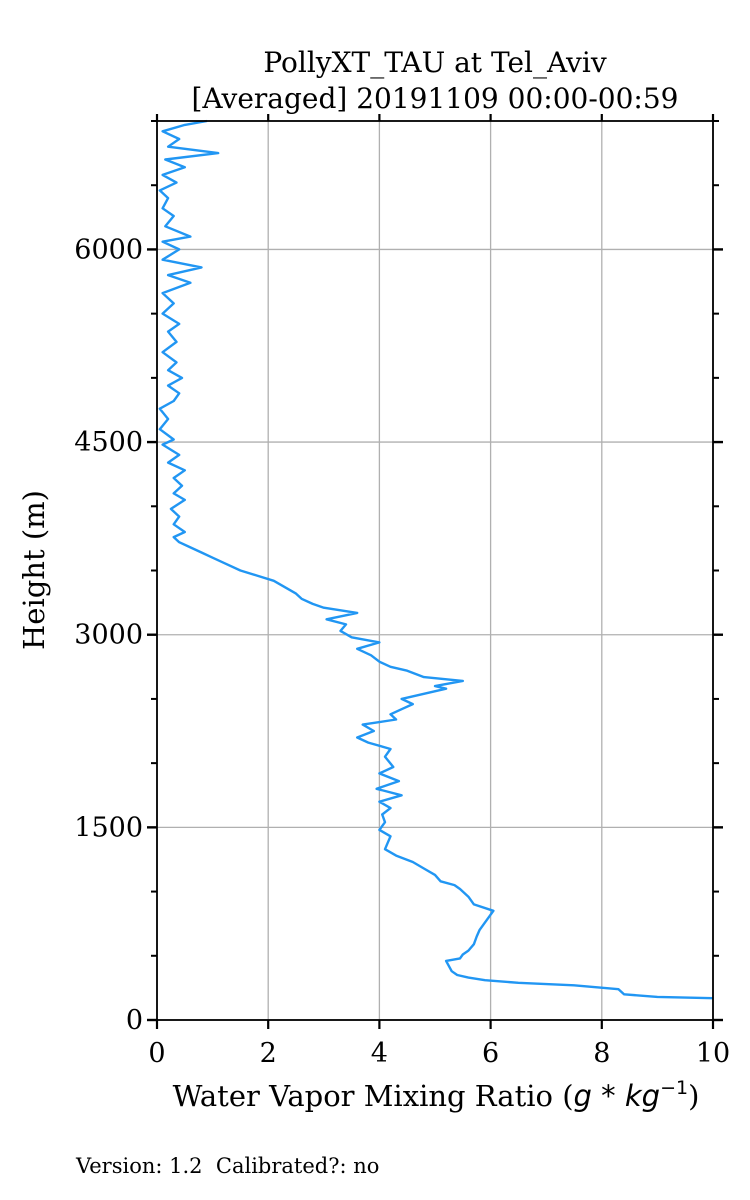  What do you see at coordinates (119, 1166) in the screenshot?
I see `version-label: Version:` at bounding box center [119, 1166].